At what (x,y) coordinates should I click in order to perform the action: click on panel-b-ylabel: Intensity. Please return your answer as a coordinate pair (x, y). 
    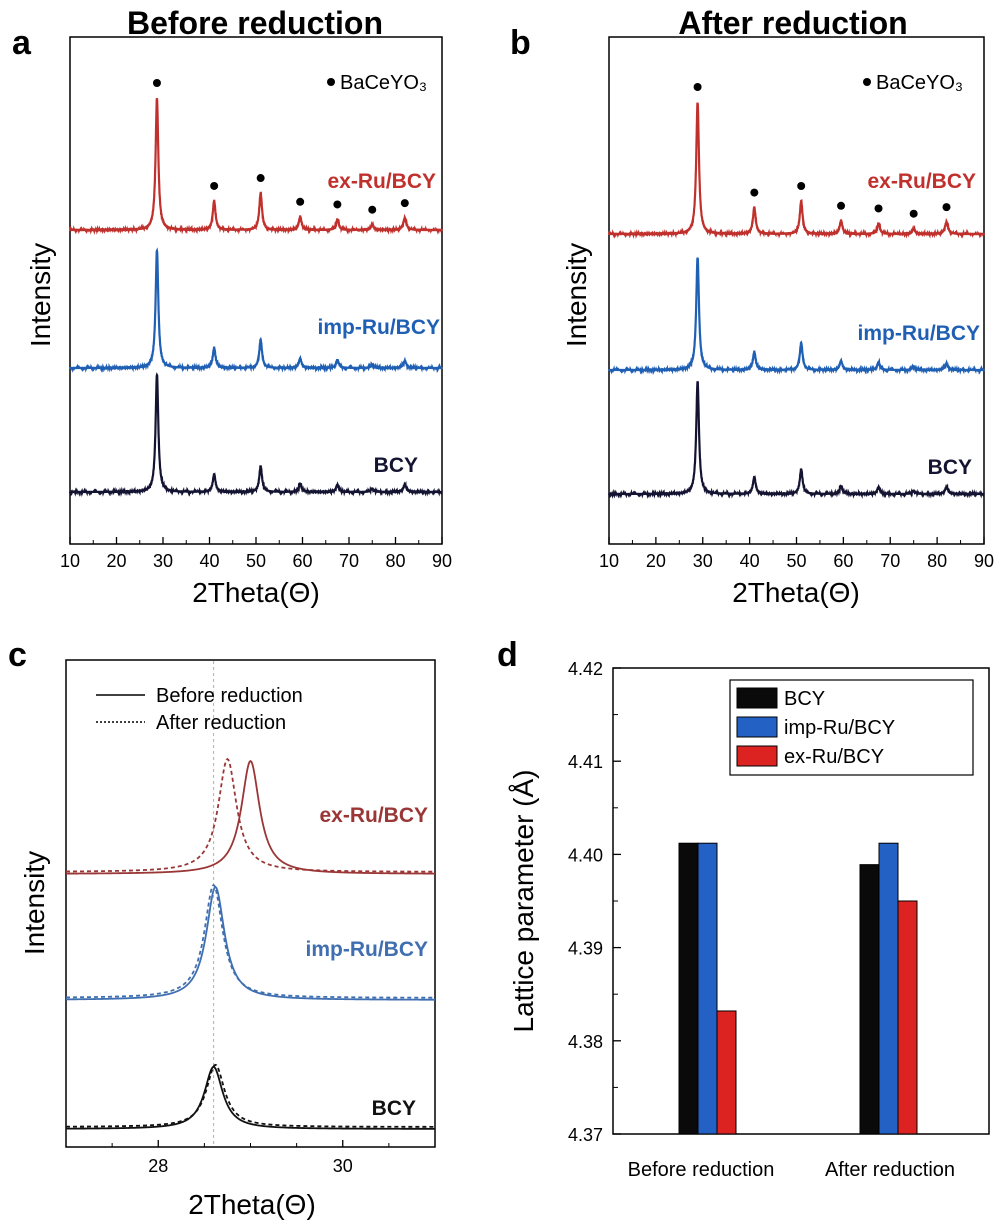
    Looking at the image, I should click on (576, 295).